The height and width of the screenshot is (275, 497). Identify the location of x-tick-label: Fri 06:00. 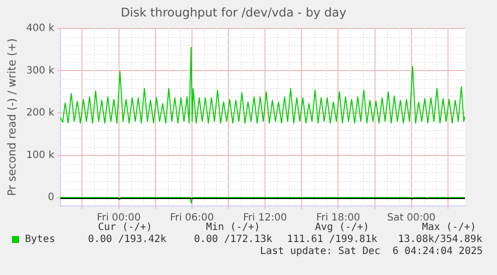
(192, 218).